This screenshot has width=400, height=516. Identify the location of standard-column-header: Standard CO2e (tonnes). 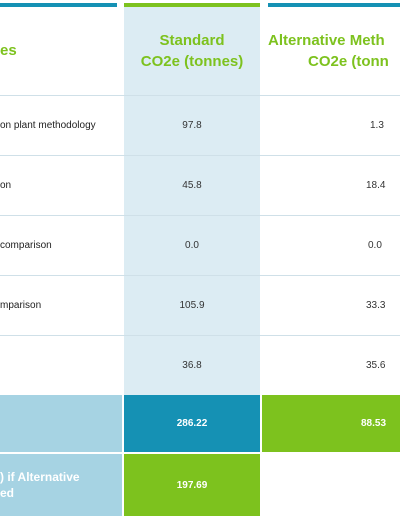
(192, 51).